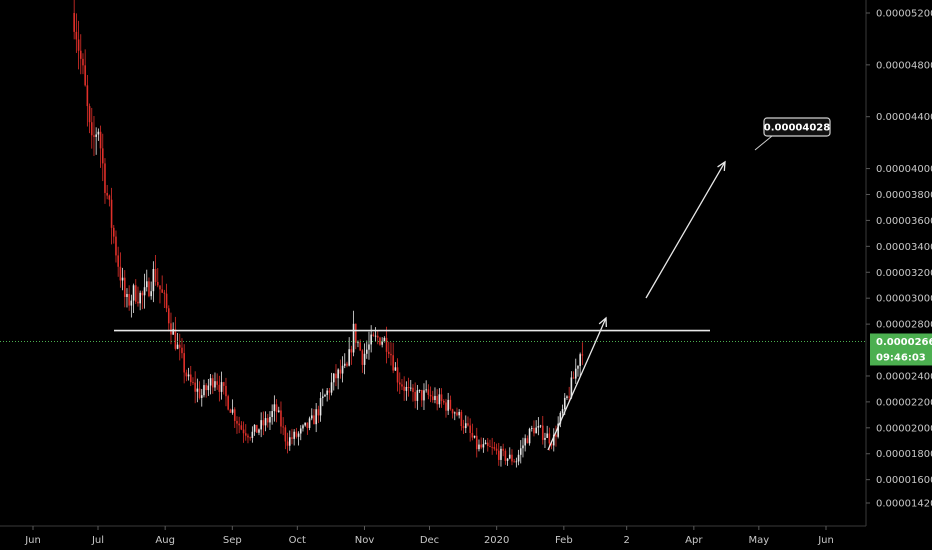 The width and height of the screenshot is (932, 550). What do you see at coordinates (904, 504) in the screenshot?
I see `y-tick-label: 0.00001420` at bounding box center [904, 504].